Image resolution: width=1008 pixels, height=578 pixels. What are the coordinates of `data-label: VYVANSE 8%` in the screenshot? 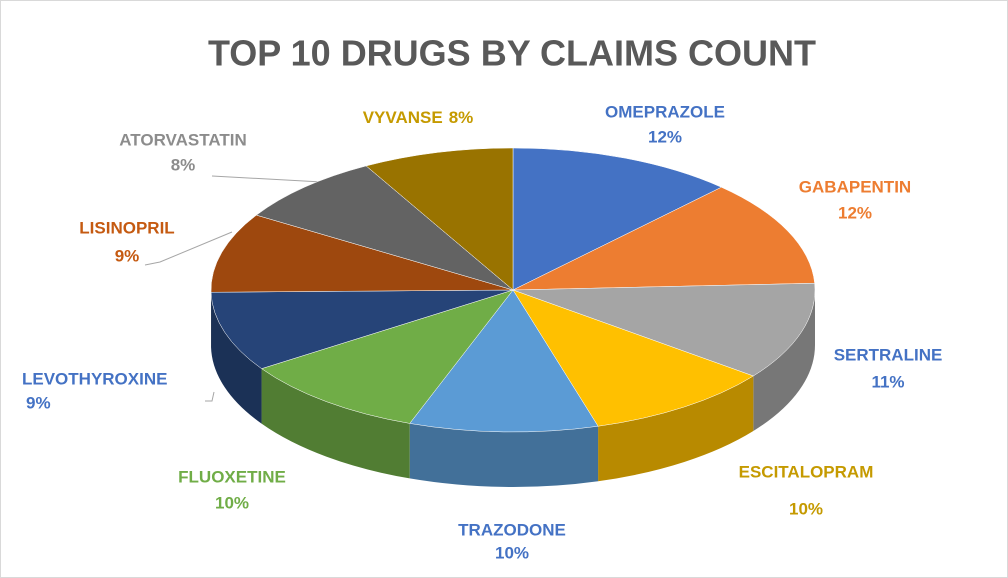 It's located at (418, 117).